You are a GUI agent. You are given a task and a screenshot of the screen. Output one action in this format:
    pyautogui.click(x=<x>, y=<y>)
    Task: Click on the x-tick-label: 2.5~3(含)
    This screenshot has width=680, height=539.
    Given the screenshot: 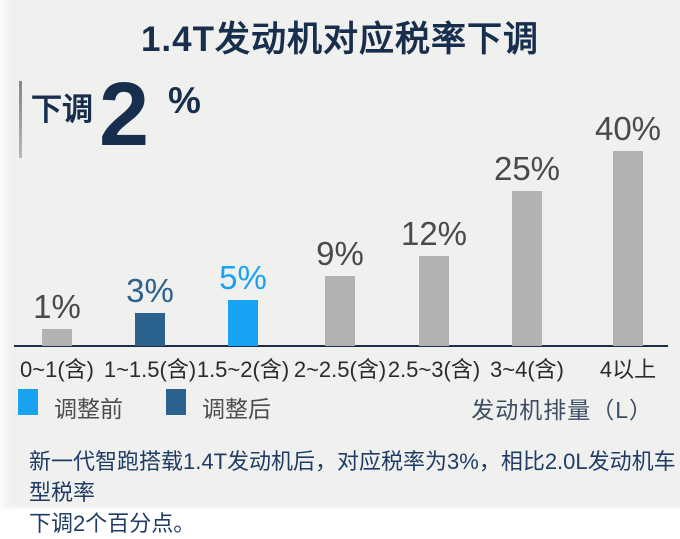 What is the action you would take?
    pyautogui.click(x=434, y=369)
    